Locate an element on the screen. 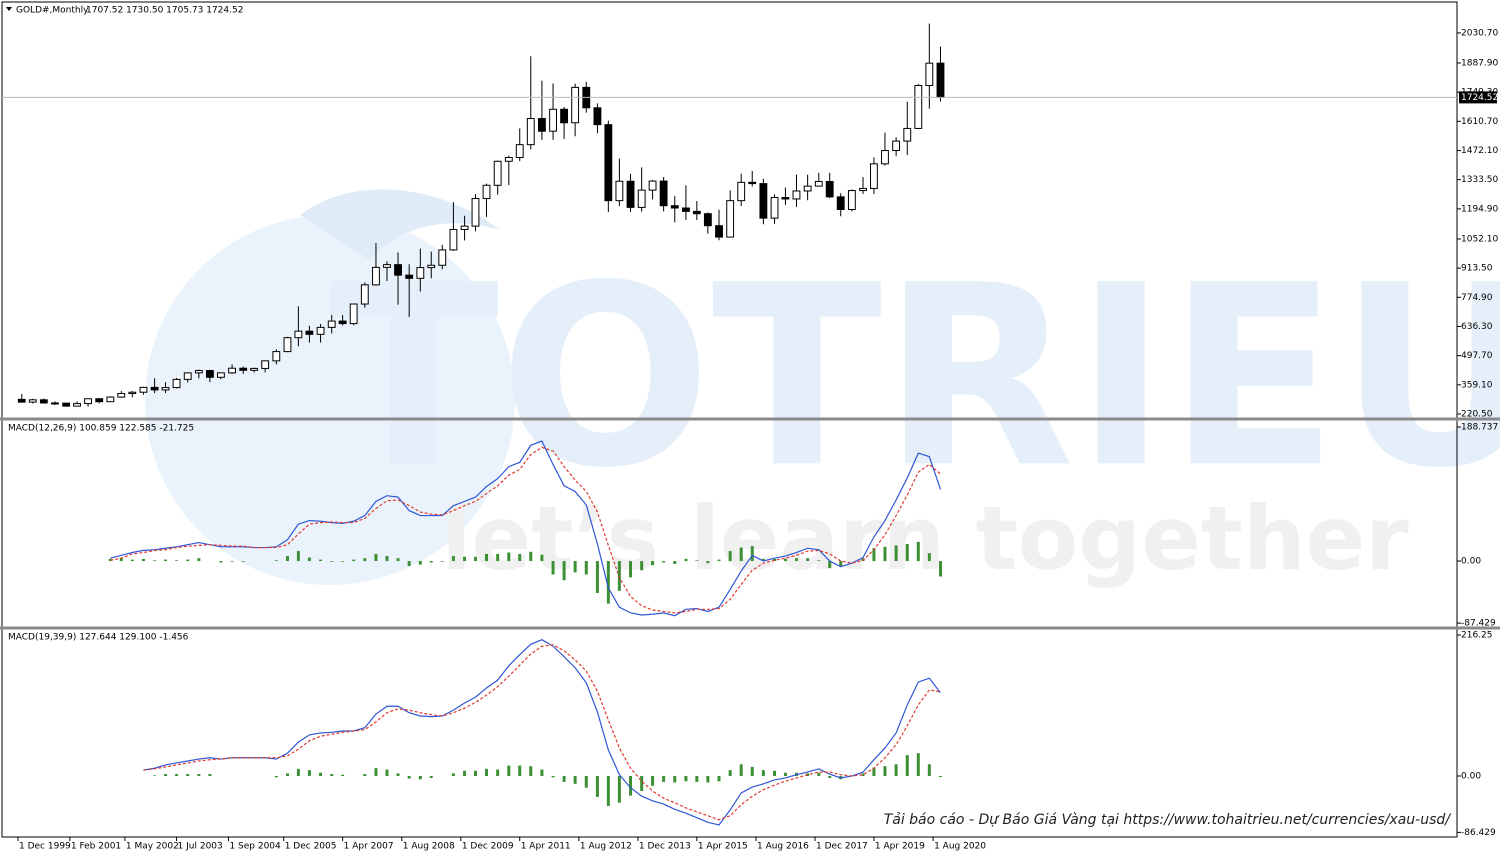 This screenshot has width=1500, height=857. x-tick-label: 1 Dec 2005 is located at coordinates (311, 847).